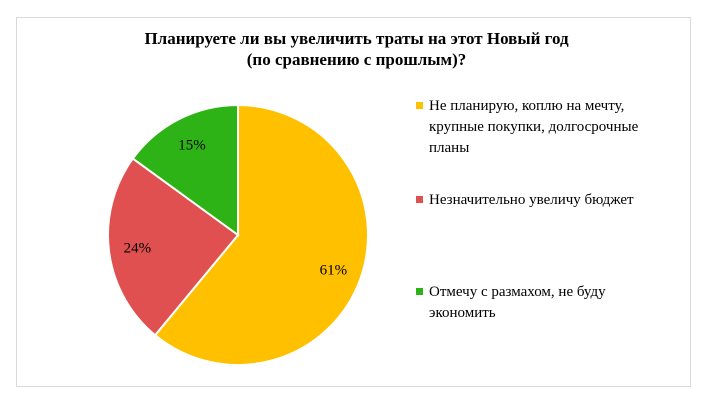  What do you see at coordinates (356, 59) in the screenshot?
I see `chart-title-line-2: (по сравнению с прошлым)?` at bounding box center [356, 59].